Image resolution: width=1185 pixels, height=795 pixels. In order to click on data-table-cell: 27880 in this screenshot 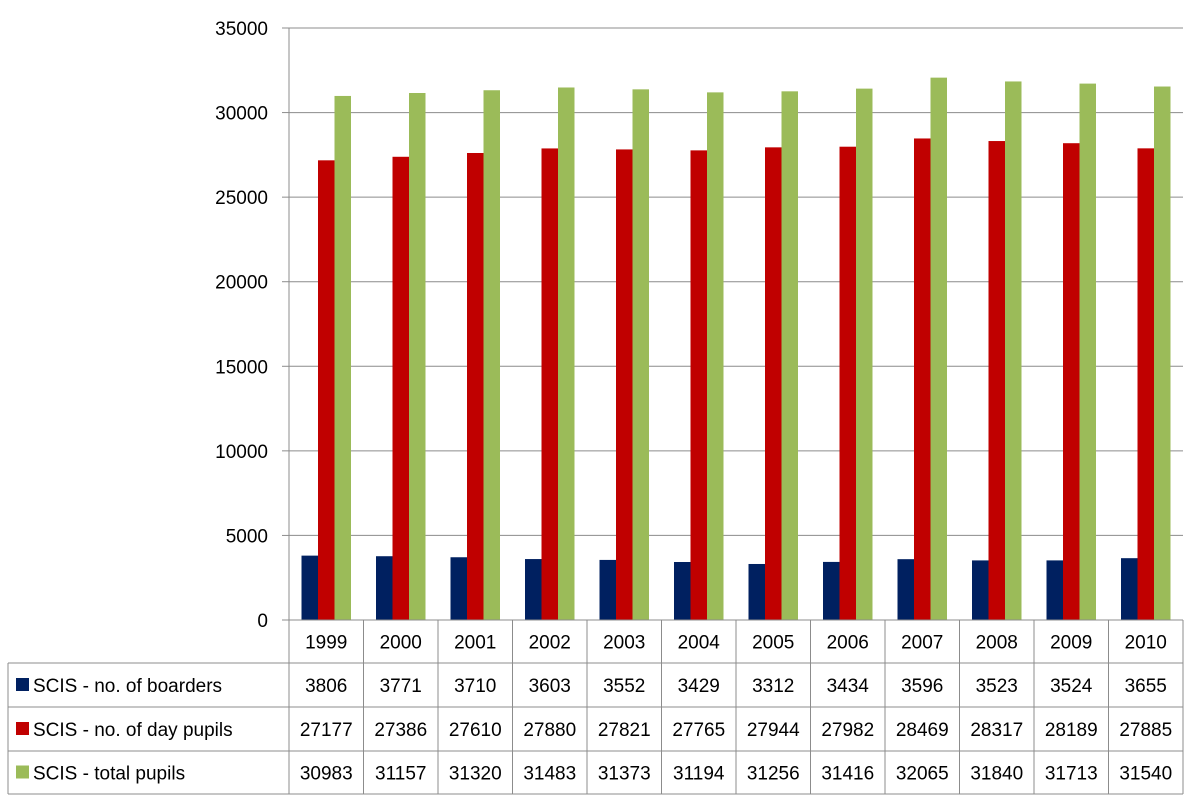, I will do `click(549, 730)`.